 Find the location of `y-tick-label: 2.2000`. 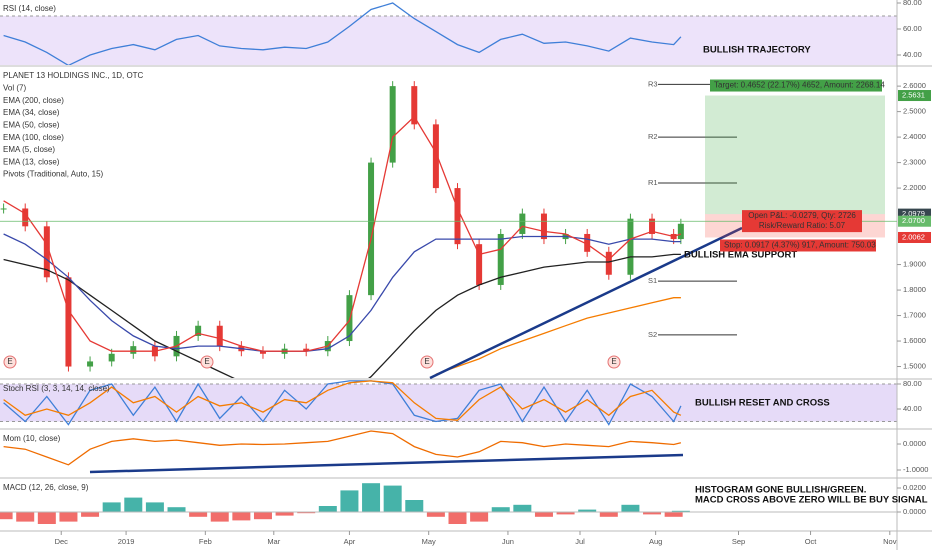

y-tick-label: 2.2000 is located at coordinates (914, 187).